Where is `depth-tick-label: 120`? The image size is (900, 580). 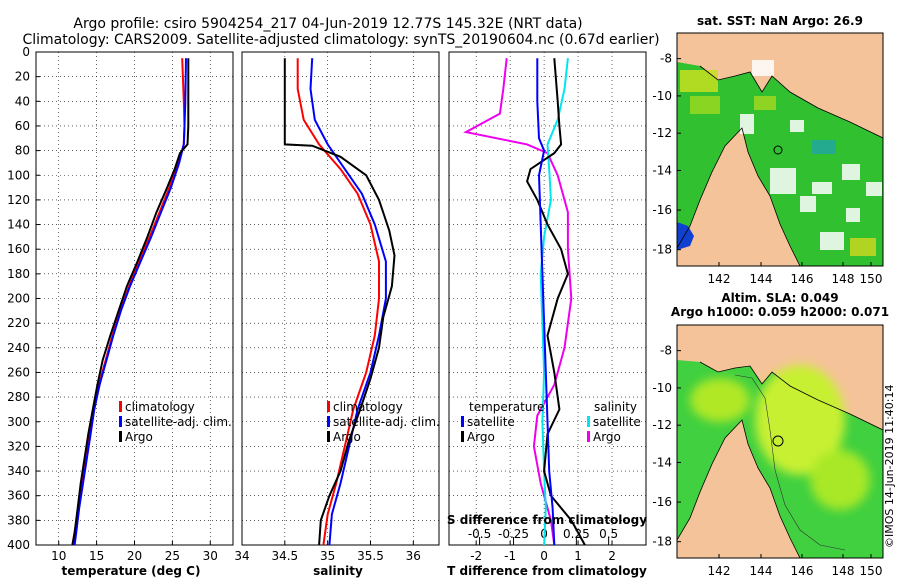
depth-tick-label: 120 is located at coordinates (18, 200).